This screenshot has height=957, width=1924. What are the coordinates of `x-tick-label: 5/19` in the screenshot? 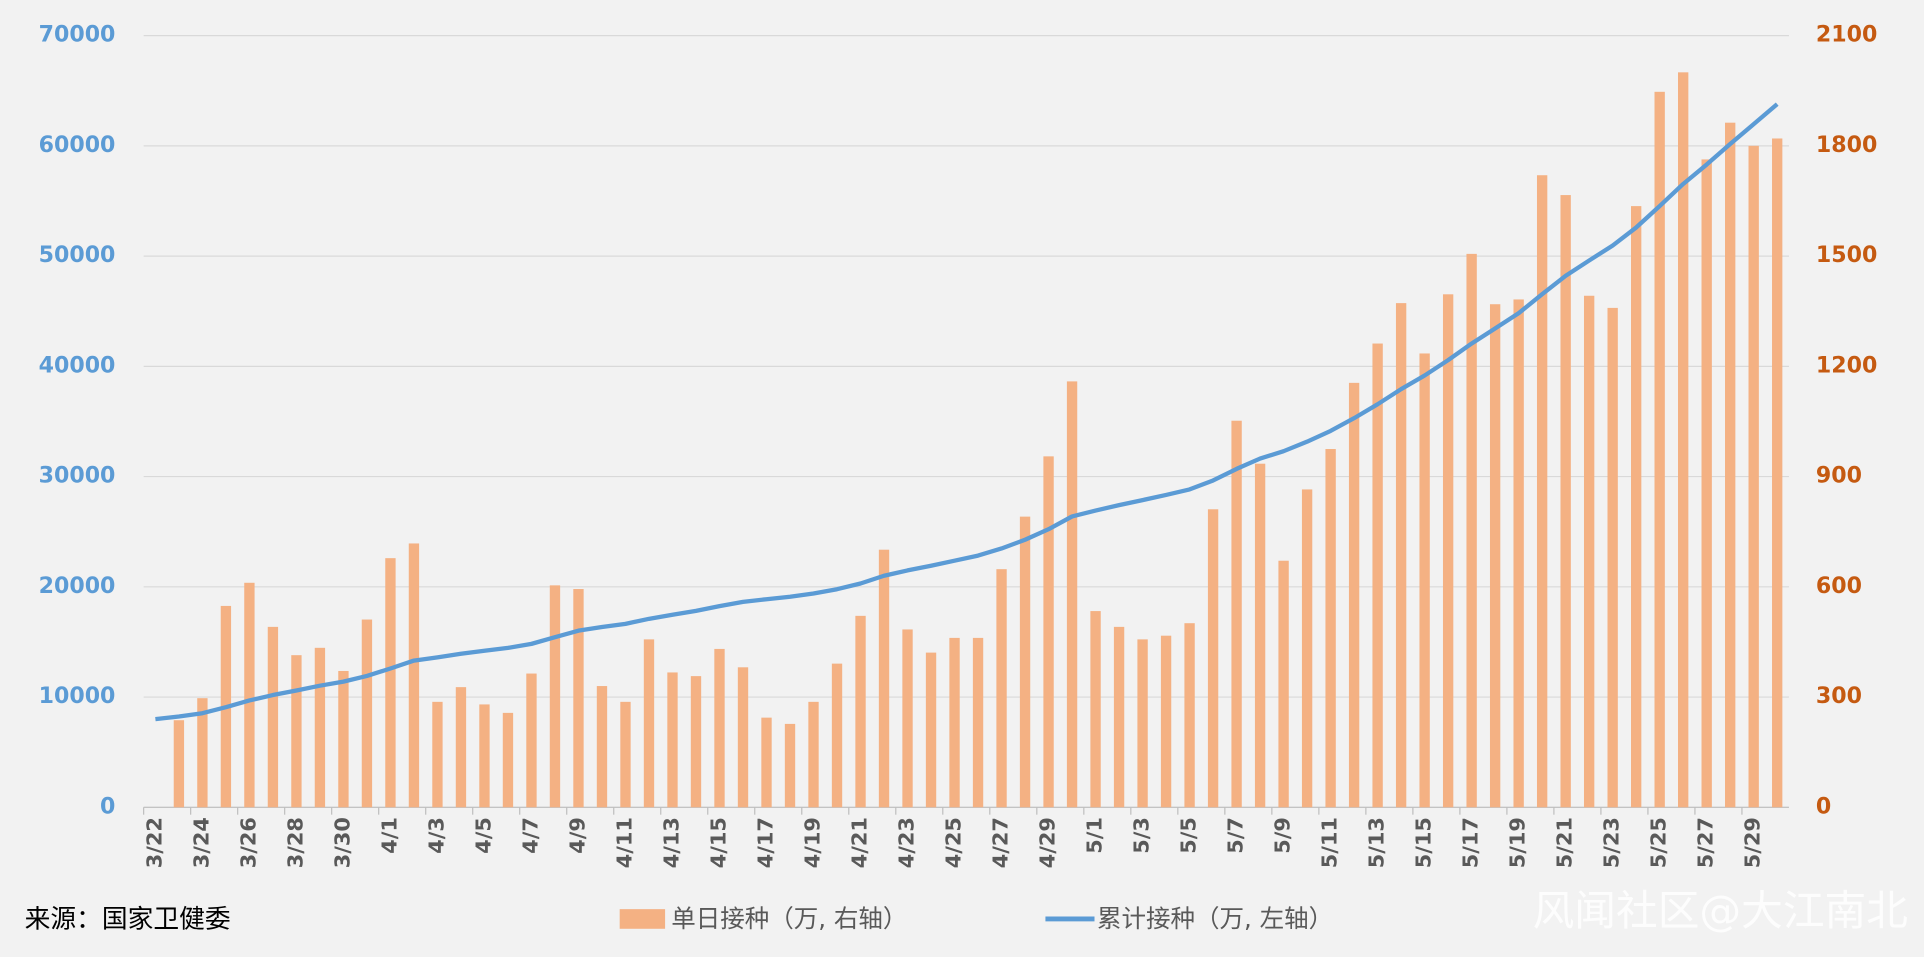 It's located at (1518, 842).